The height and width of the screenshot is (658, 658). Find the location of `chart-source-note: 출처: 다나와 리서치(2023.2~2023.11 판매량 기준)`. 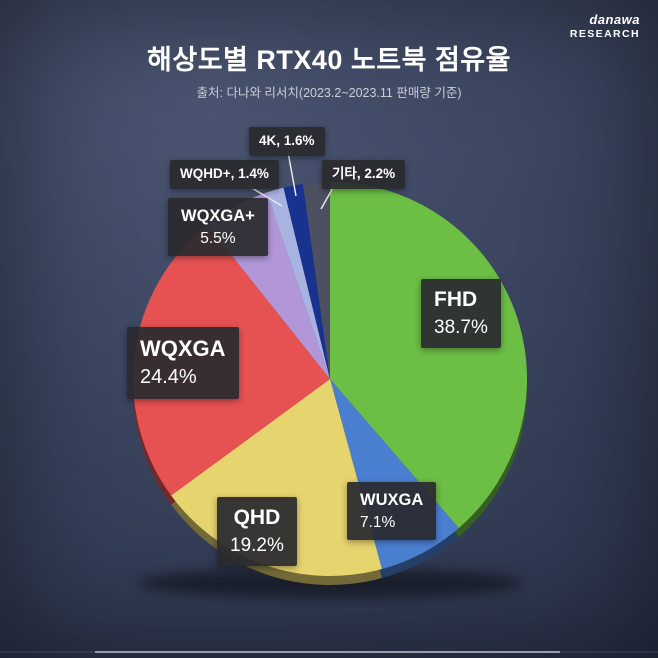

chart-source-note: 출처: 다나와 리서치(2023.2~2023.11 판매량 기준) is located at coordinates (329, 93).